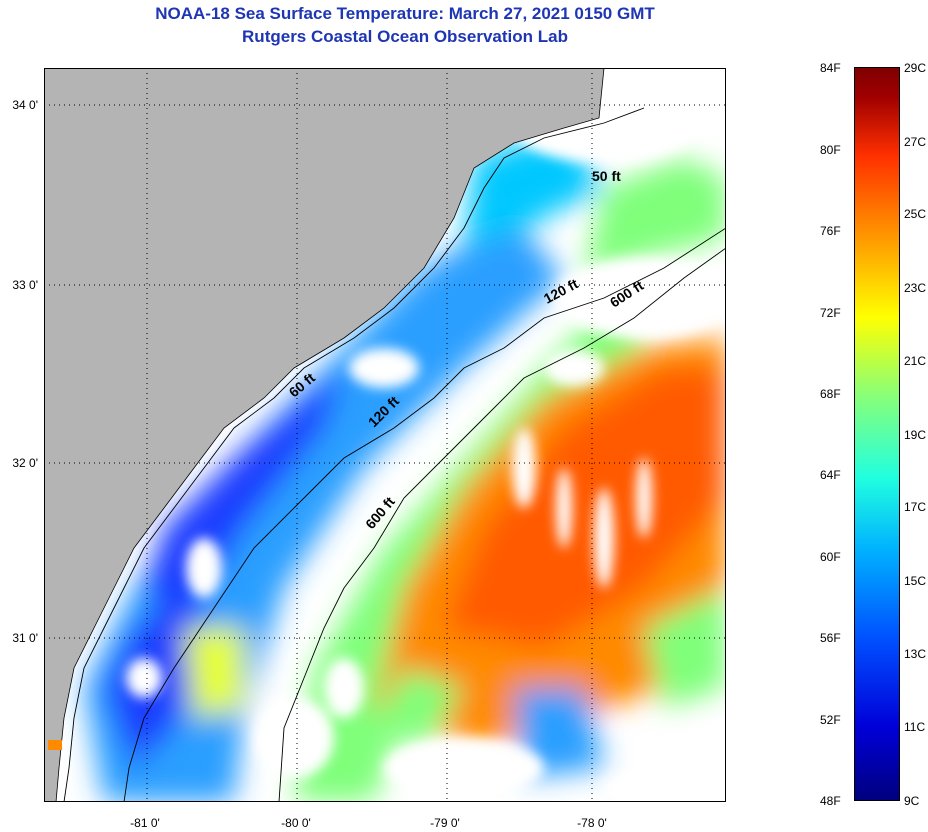  What do you see at coordinates (915, 435) in the screenshot?
I see `colorbar-c-label: 19C` at bounding box center [915, 435].